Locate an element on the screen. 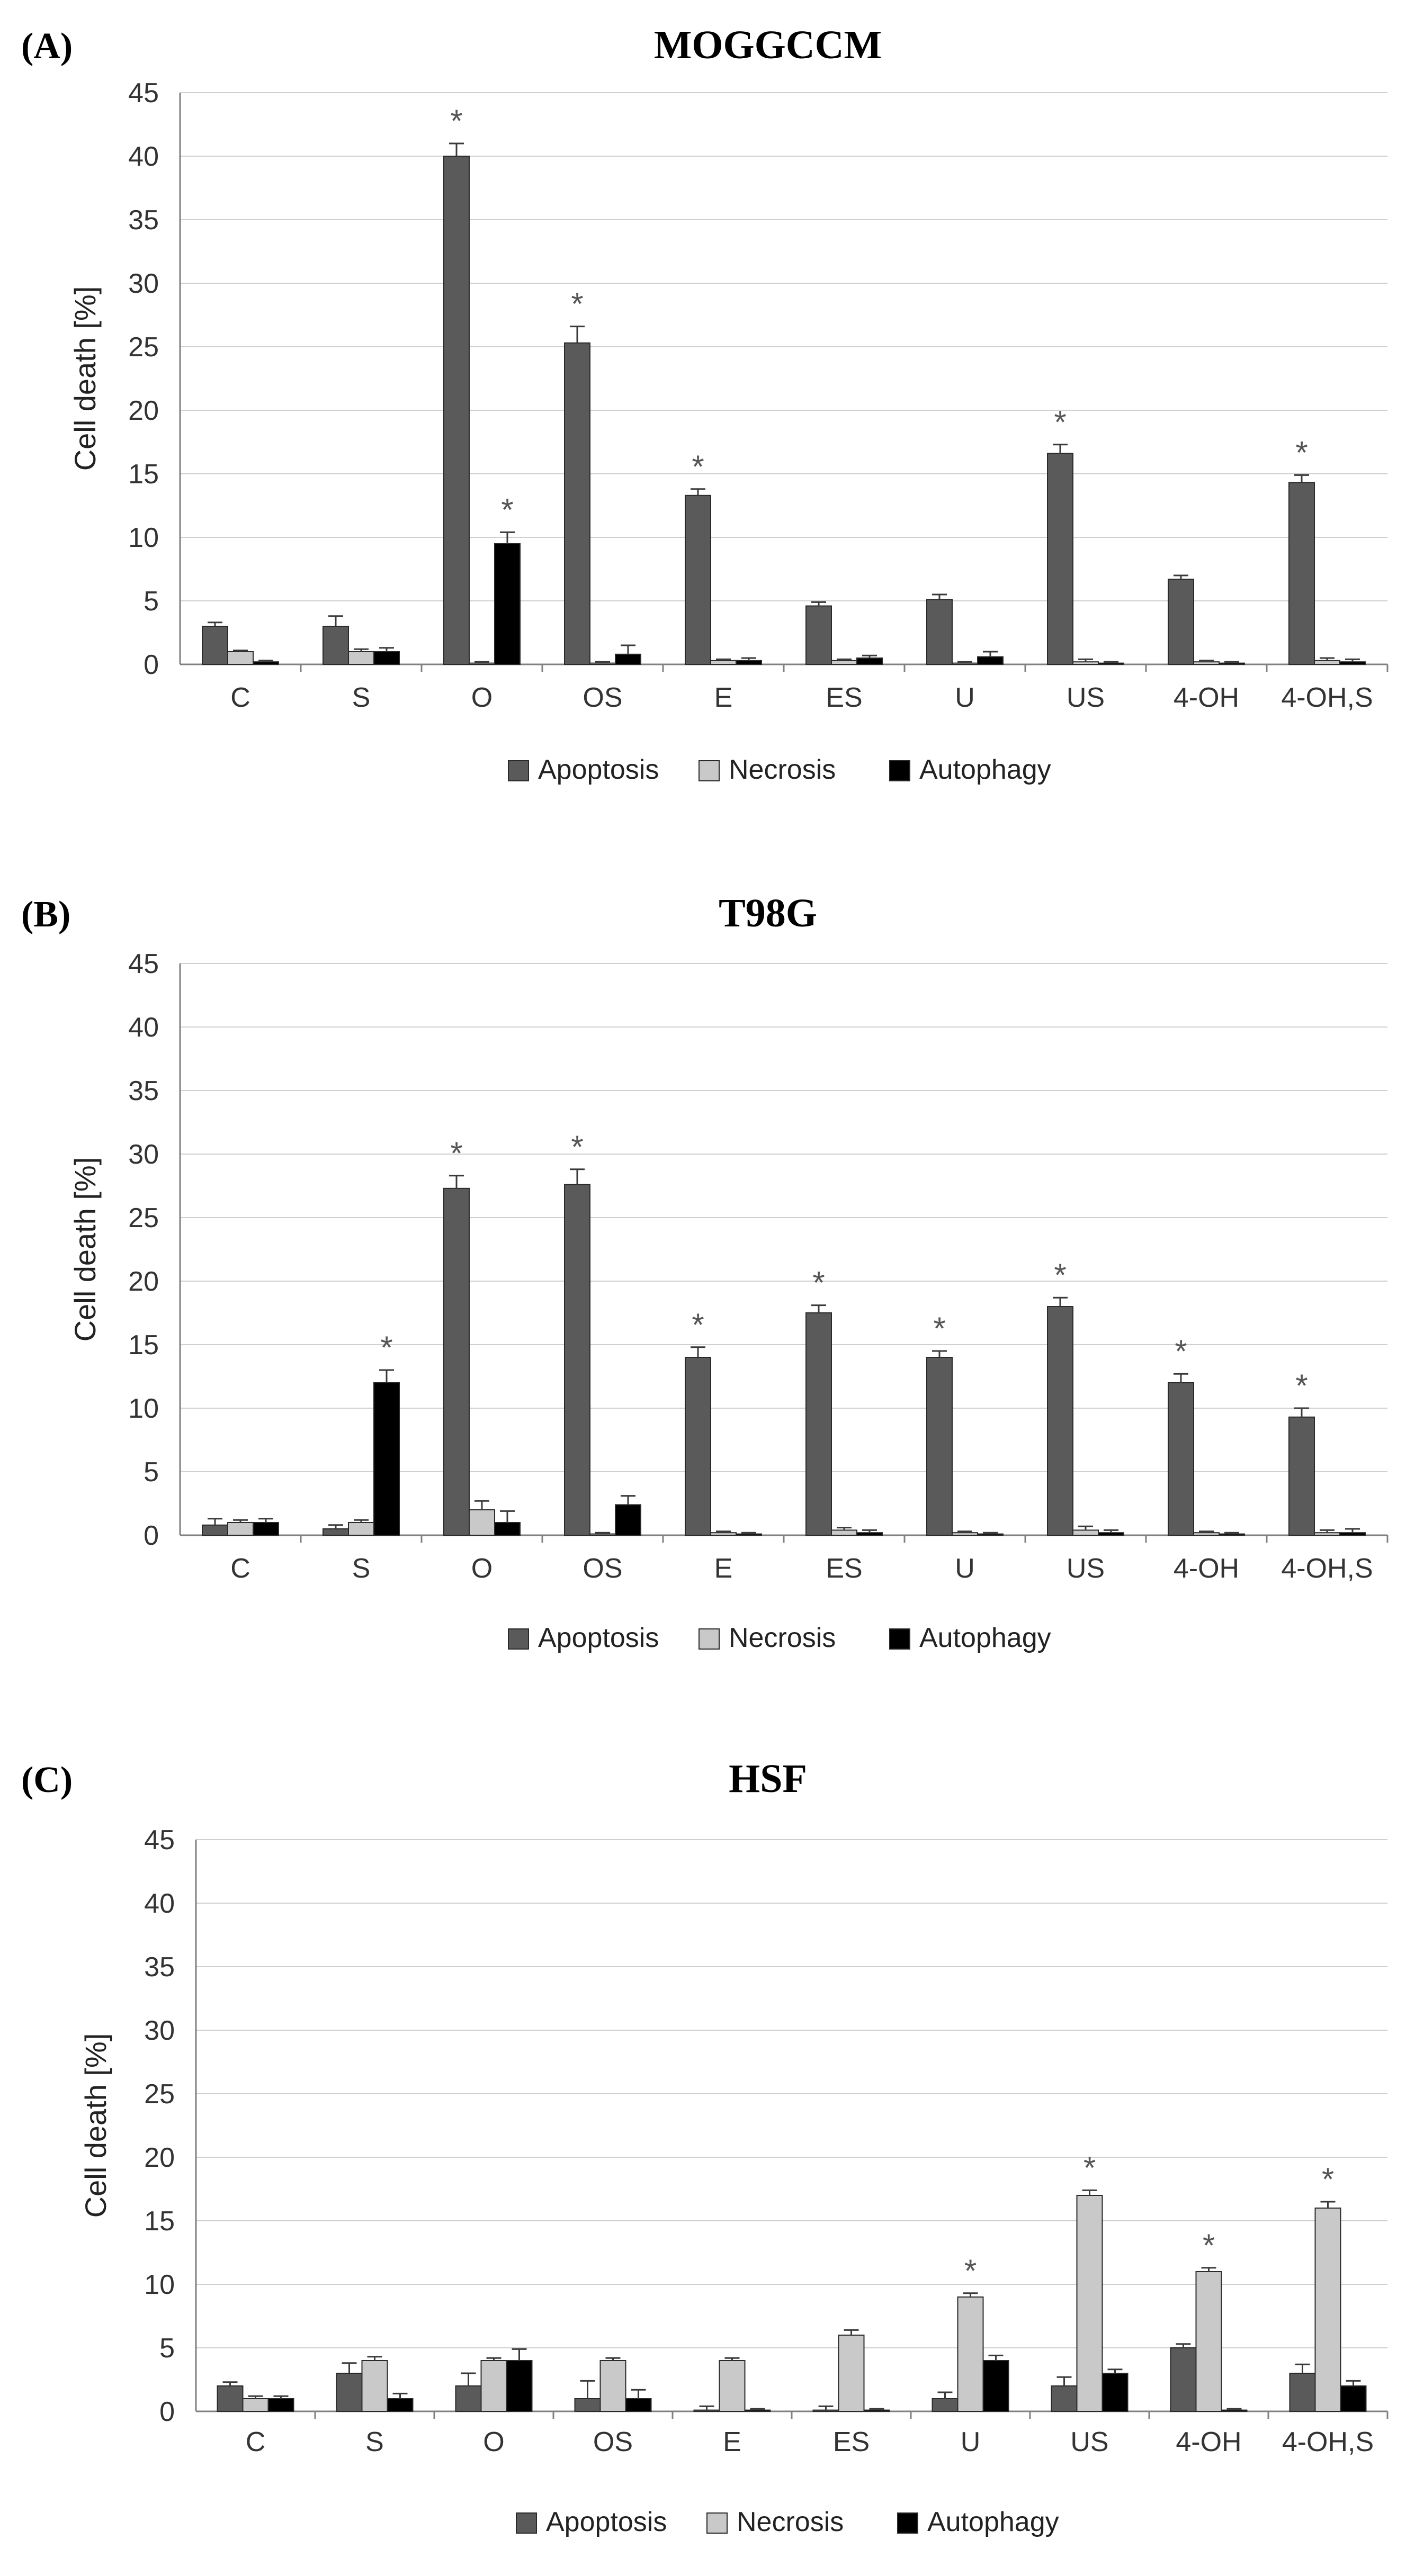 This screenshot has height=2576, width=1406. panel-letter: (C) is located at coordinates (47, 1780).